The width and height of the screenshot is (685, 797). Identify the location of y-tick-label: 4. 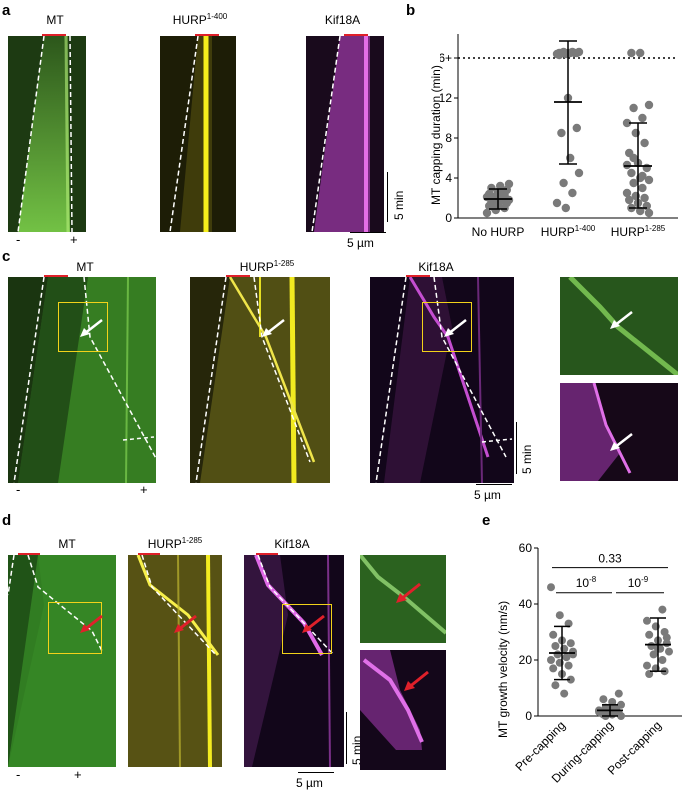
(448, 178).